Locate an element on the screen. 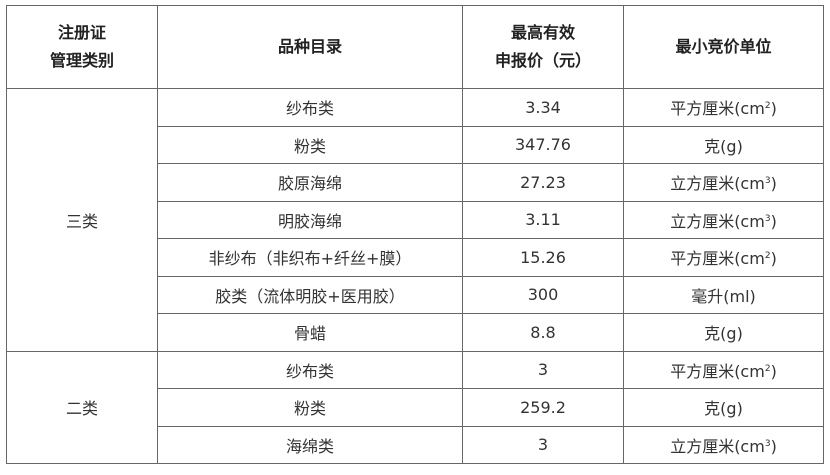 The image size is (830, 475). table-row: 胶原海绵 27.23 立方厘米(cm3) is located at coordinates (415, 182).